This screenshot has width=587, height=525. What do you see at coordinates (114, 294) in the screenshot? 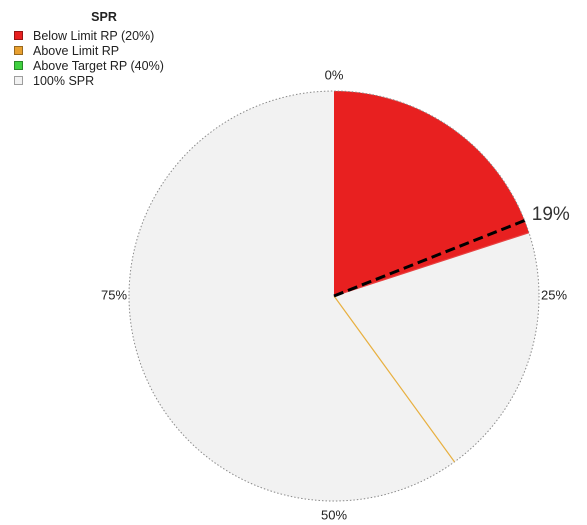
I see `tick-label-75: 75%` at bounding box center [114, 294].